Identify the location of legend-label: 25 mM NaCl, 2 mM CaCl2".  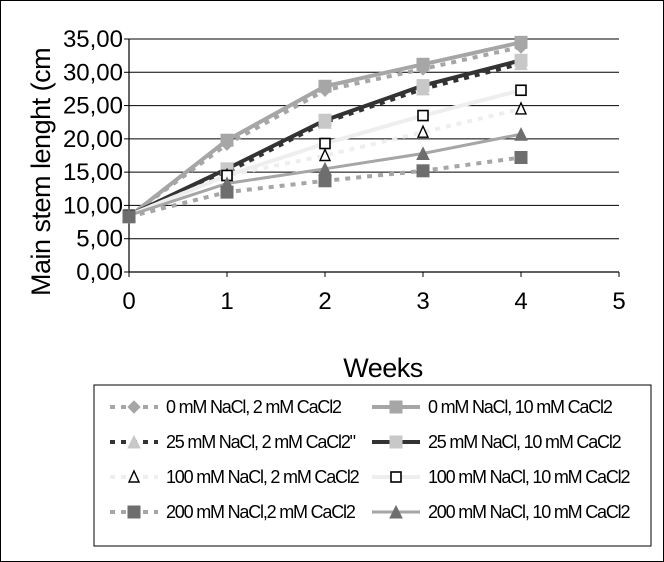
(261, 442).